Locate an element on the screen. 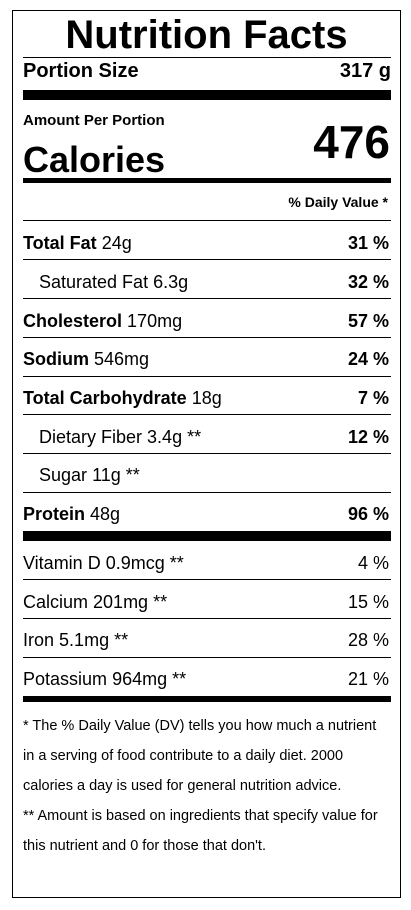 The height and width of the screenshot is (910, 411). nutrient-row-total-fat: Total Fat 24g 31 % is located at coordinates (207, 243).